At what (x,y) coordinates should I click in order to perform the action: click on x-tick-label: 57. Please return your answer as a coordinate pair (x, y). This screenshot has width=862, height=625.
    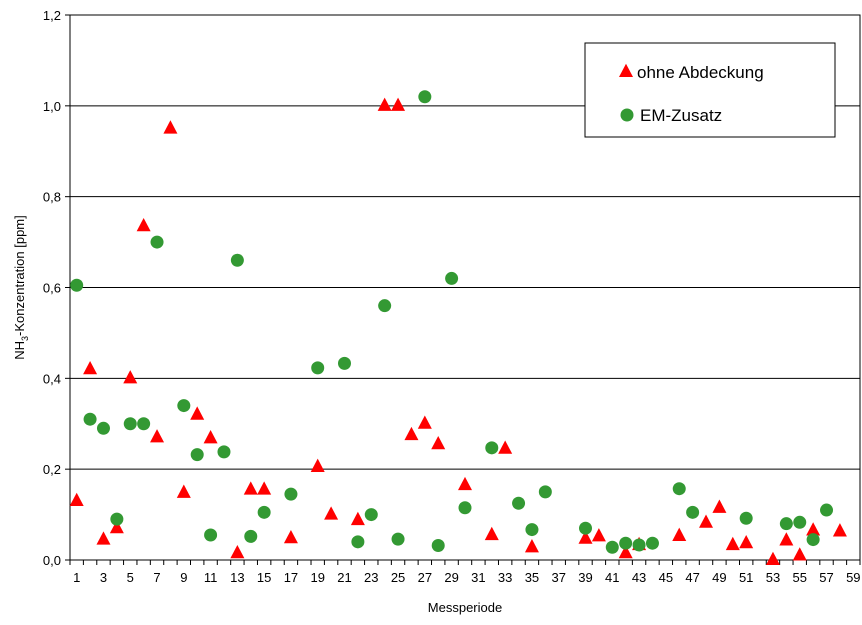
    Looking at the image, I should click on (826, 577).